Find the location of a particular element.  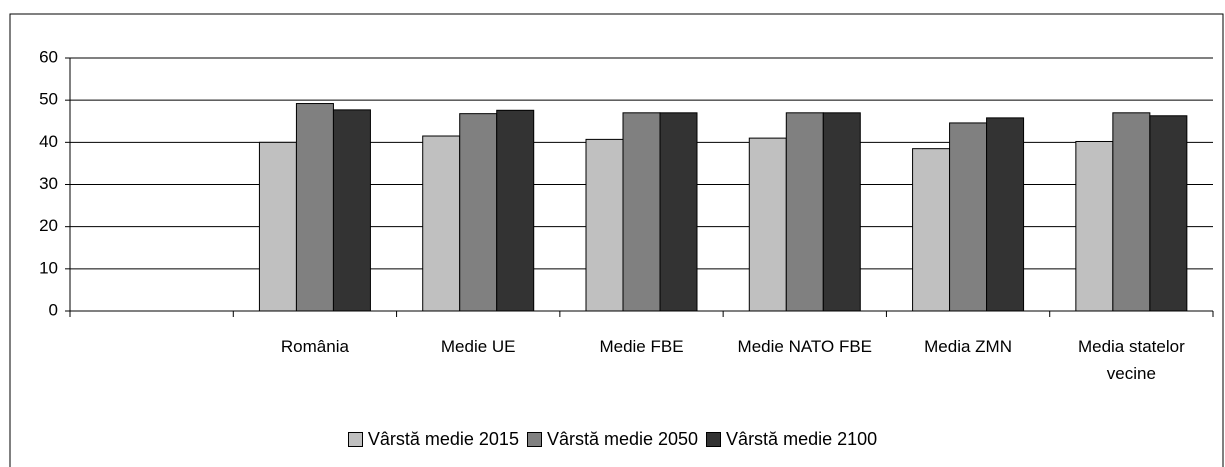

legend-label: Vârstă medie 2100 is located at coordinates (802, 439).